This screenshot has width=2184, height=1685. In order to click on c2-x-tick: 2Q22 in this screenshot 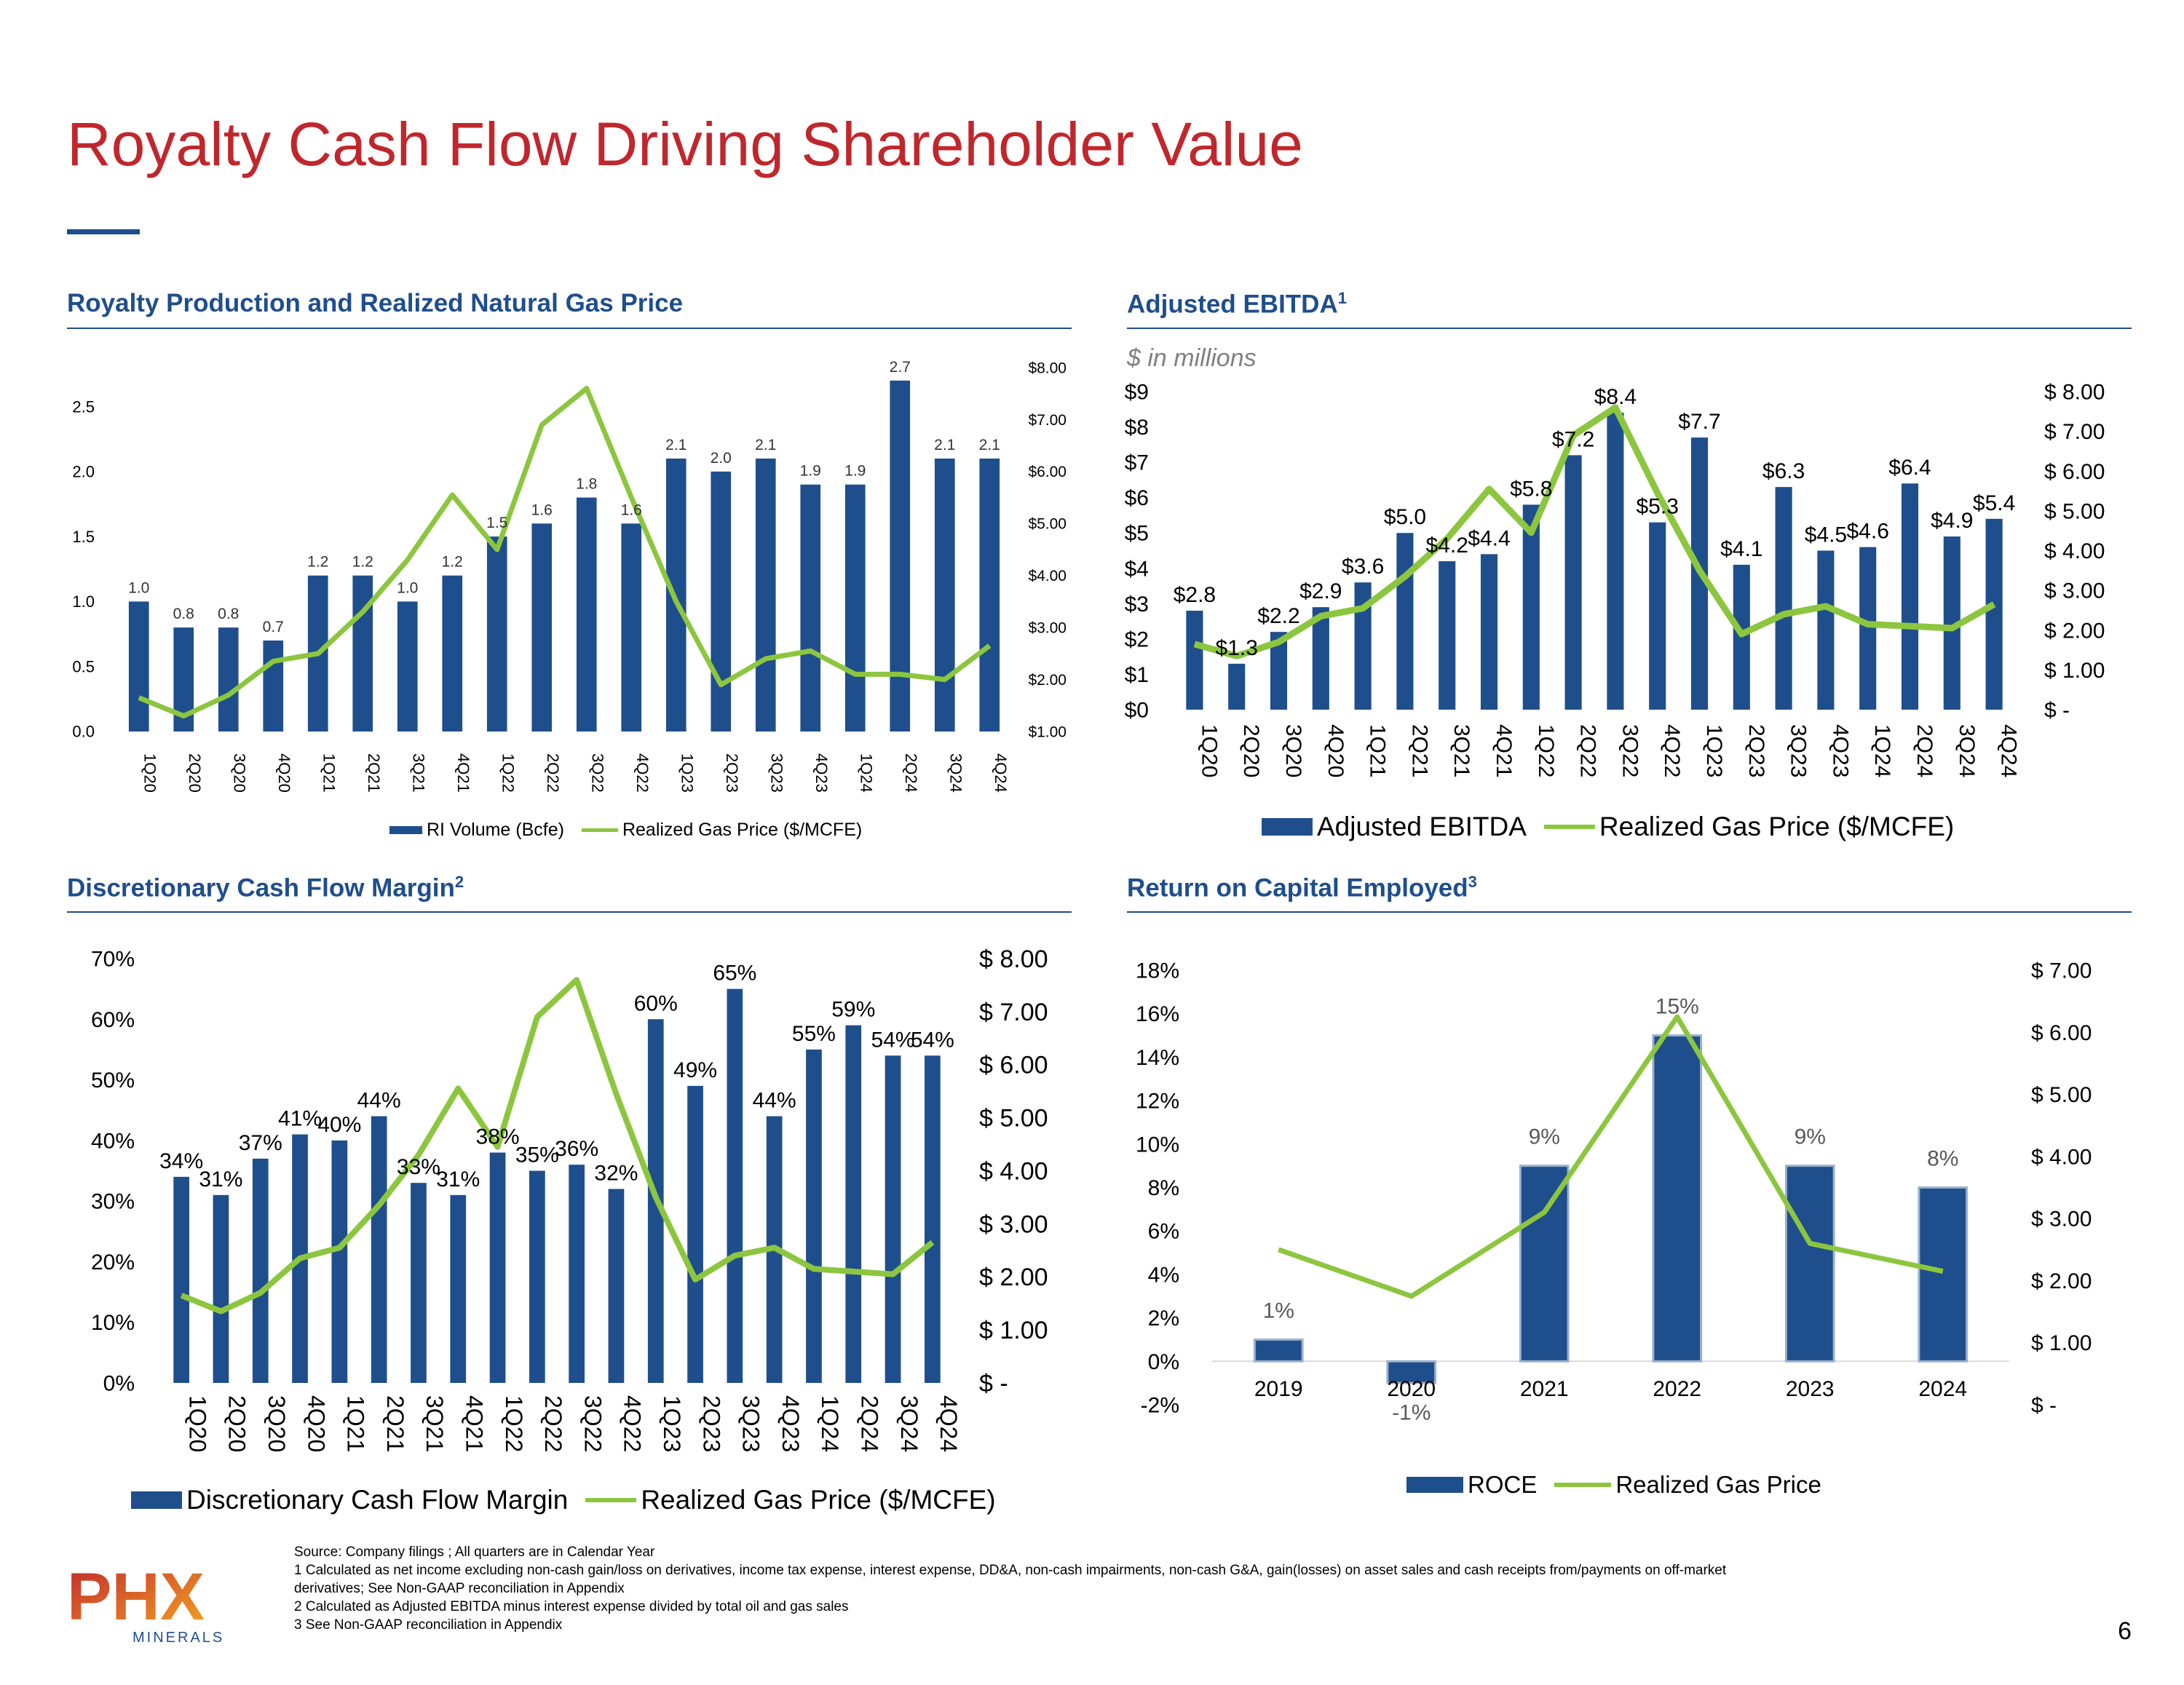, I will do `click(1588, 750)`.